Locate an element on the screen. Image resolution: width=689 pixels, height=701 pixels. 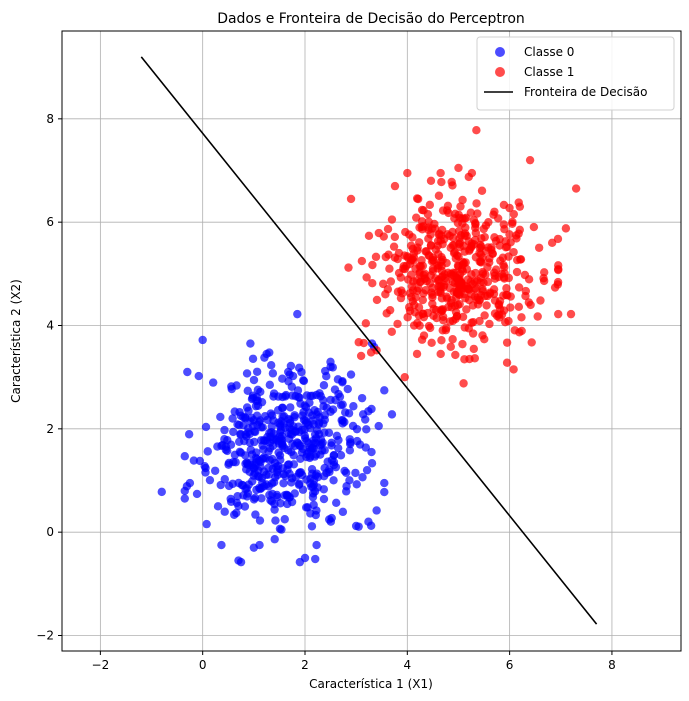
legend-label-classe-1: Classe 1 is located at coordinates (549, 72).